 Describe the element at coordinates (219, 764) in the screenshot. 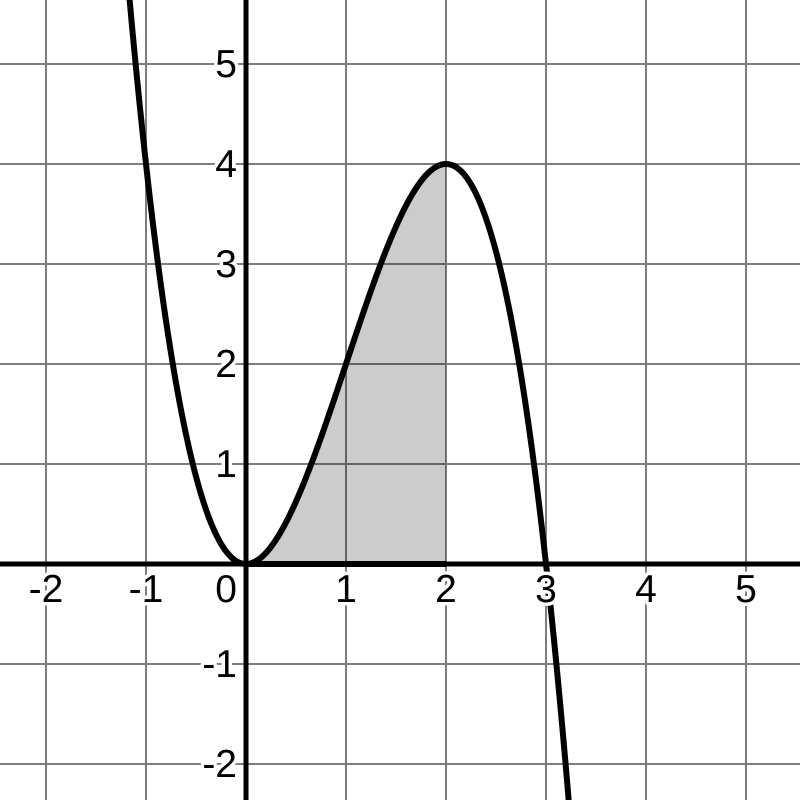

I see `y-axis-tick-label: -2` at that location.